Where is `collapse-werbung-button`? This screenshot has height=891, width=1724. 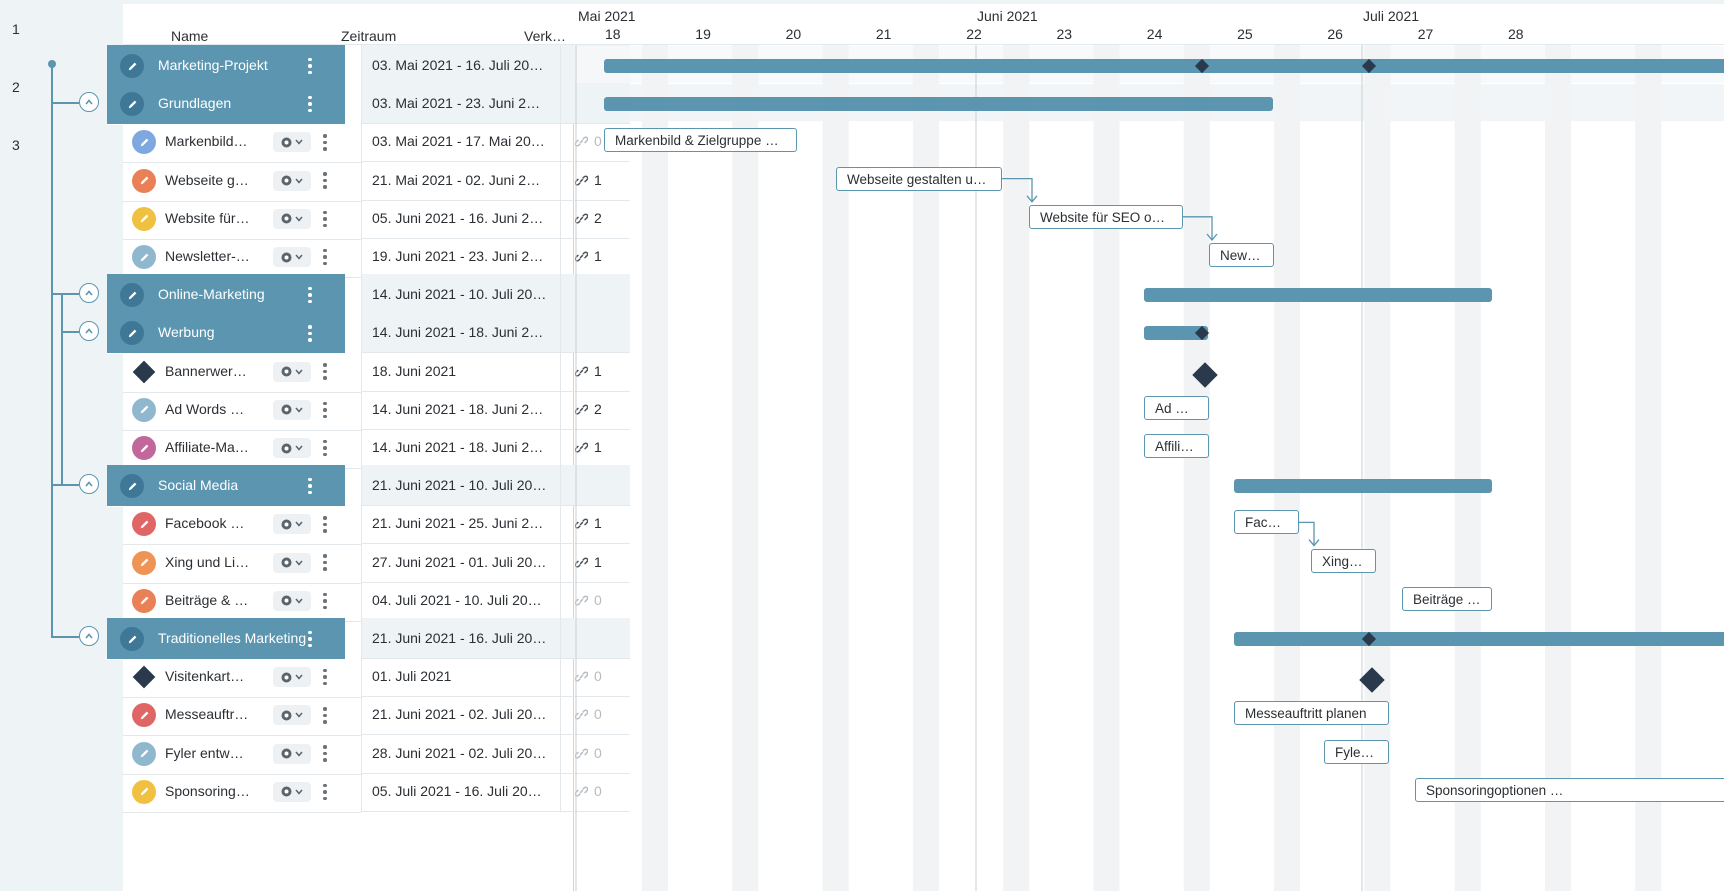
collapse-werbung-button is located at coordinates (89, 331).